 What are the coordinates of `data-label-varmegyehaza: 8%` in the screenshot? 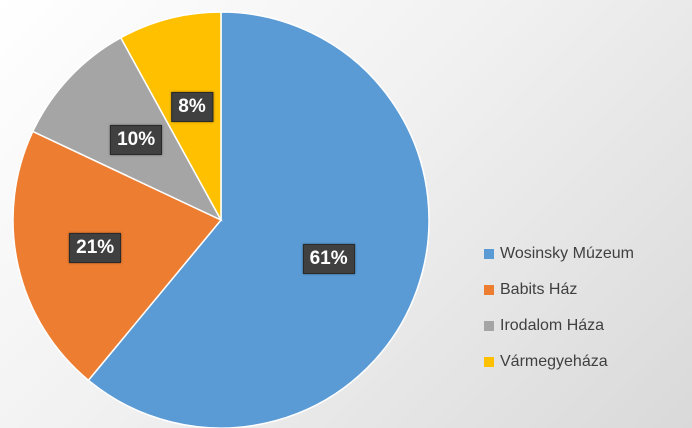 It's located at (192, 107).